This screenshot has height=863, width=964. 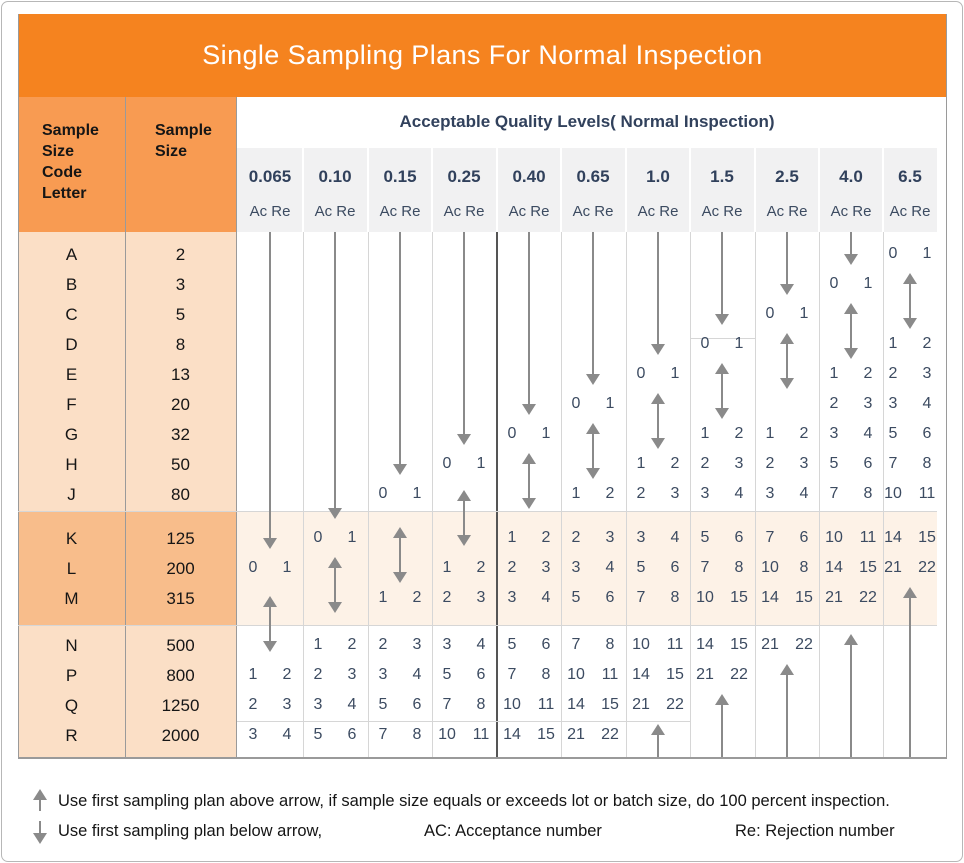 I want to click on aql-label: 0.40, so click(x=529, y=176).